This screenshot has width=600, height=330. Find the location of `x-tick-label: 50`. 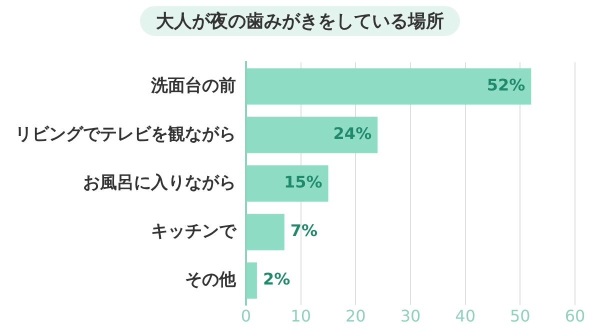

x-tick-label: 50 is located at coordinates (520, 316).